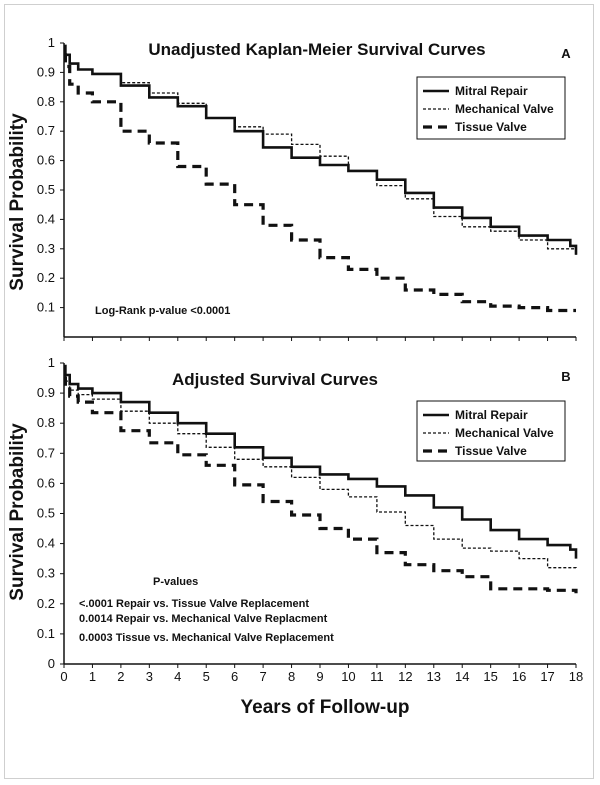 Image resolution: width=600 pixels, height=785 pixels. What do you see at coordinates (46, 101) in the screenshot?
I see `panel-a-ytick-label: 0.8` at bounding box center [46, 101].